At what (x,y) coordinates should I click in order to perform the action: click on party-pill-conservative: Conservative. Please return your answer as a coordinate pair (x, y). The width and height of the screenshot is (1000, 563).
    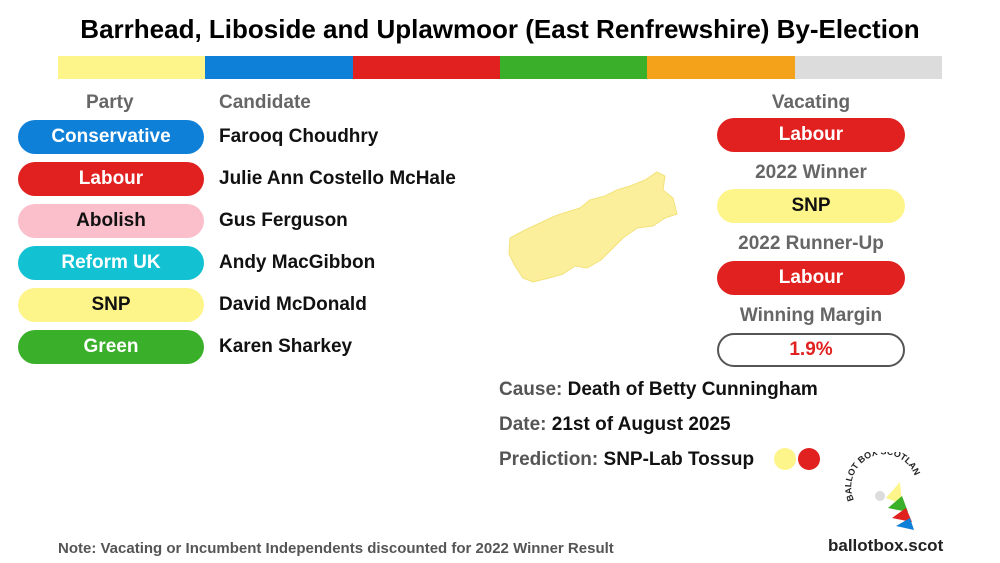
    Looking at the image, I should click on (111, 137).